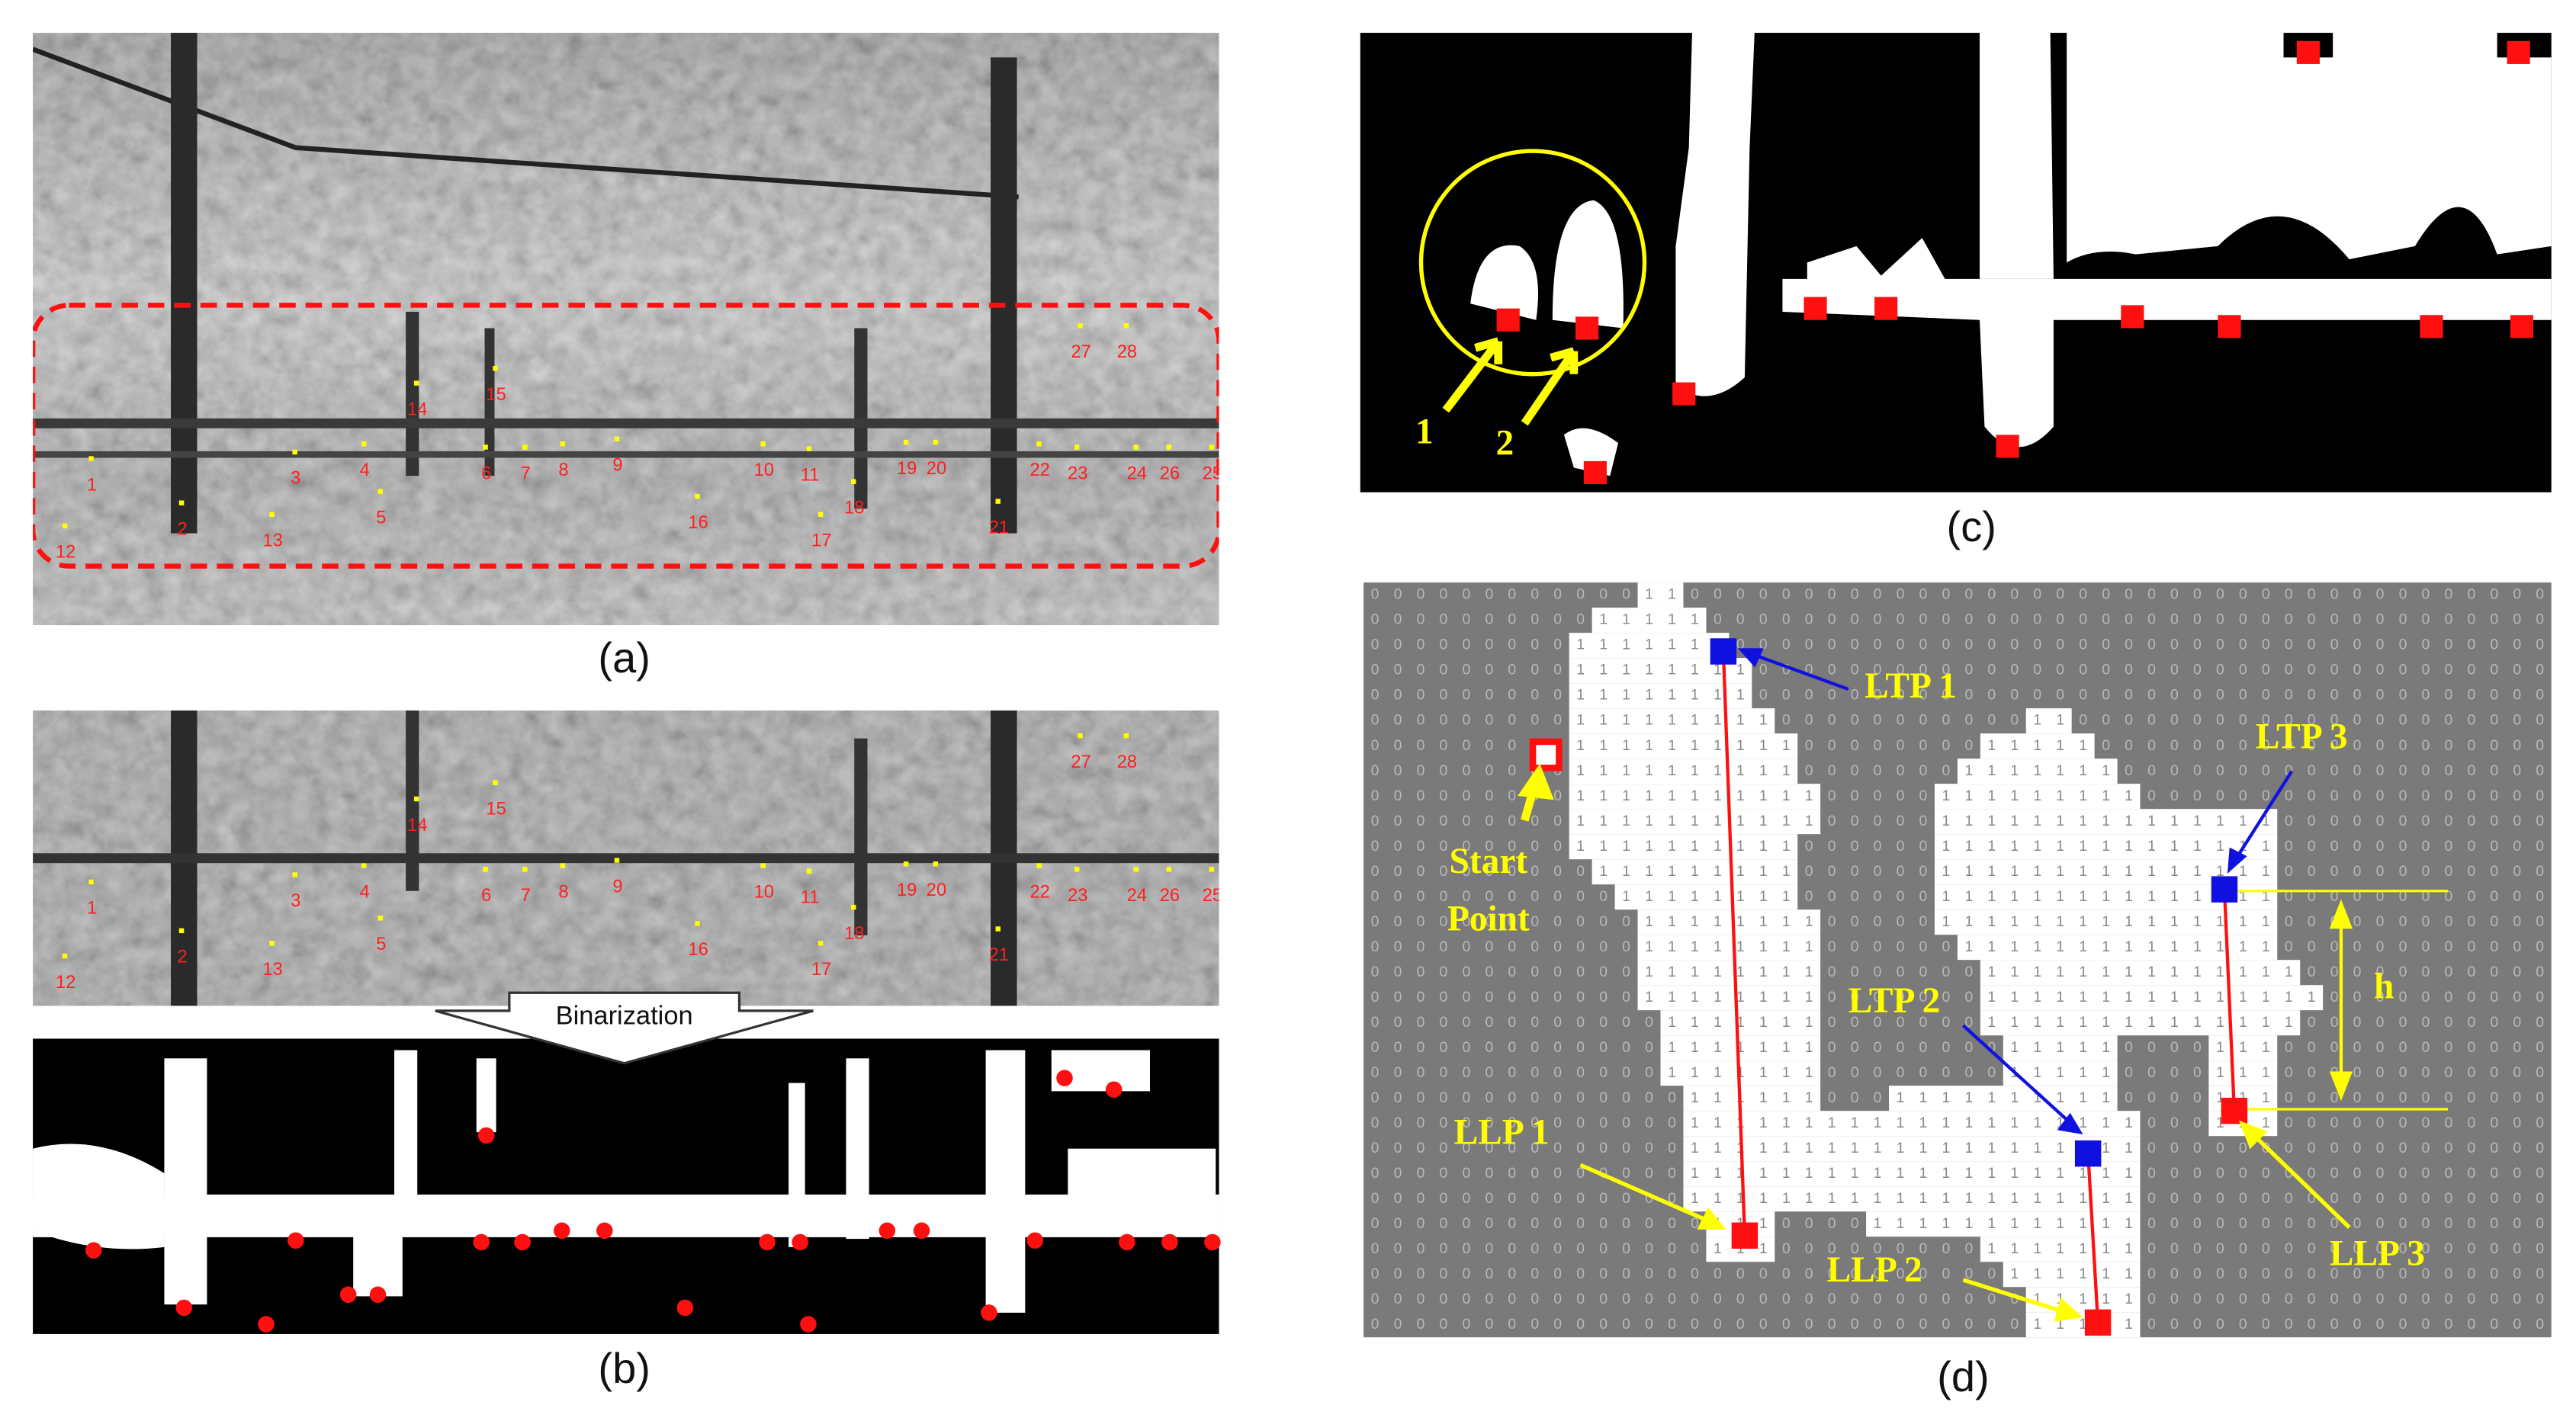  What do you see at coordinates (1137, 896) in the screenshot?
I see `tree-label: 24` at bounding box center [1137, 896].